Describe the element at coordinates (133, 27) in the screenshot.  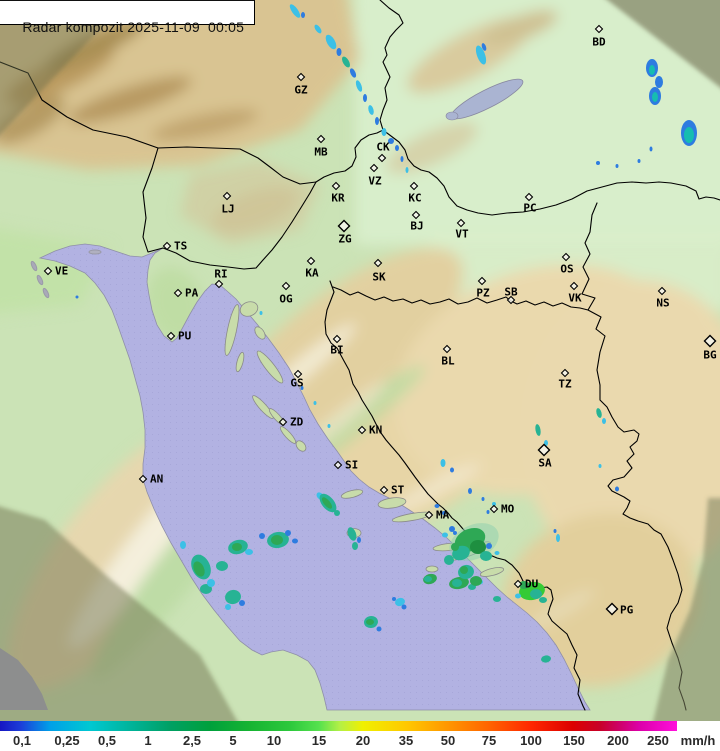
I see `title-text: Radar kompozit 2025-11-09 00:05` at that location.